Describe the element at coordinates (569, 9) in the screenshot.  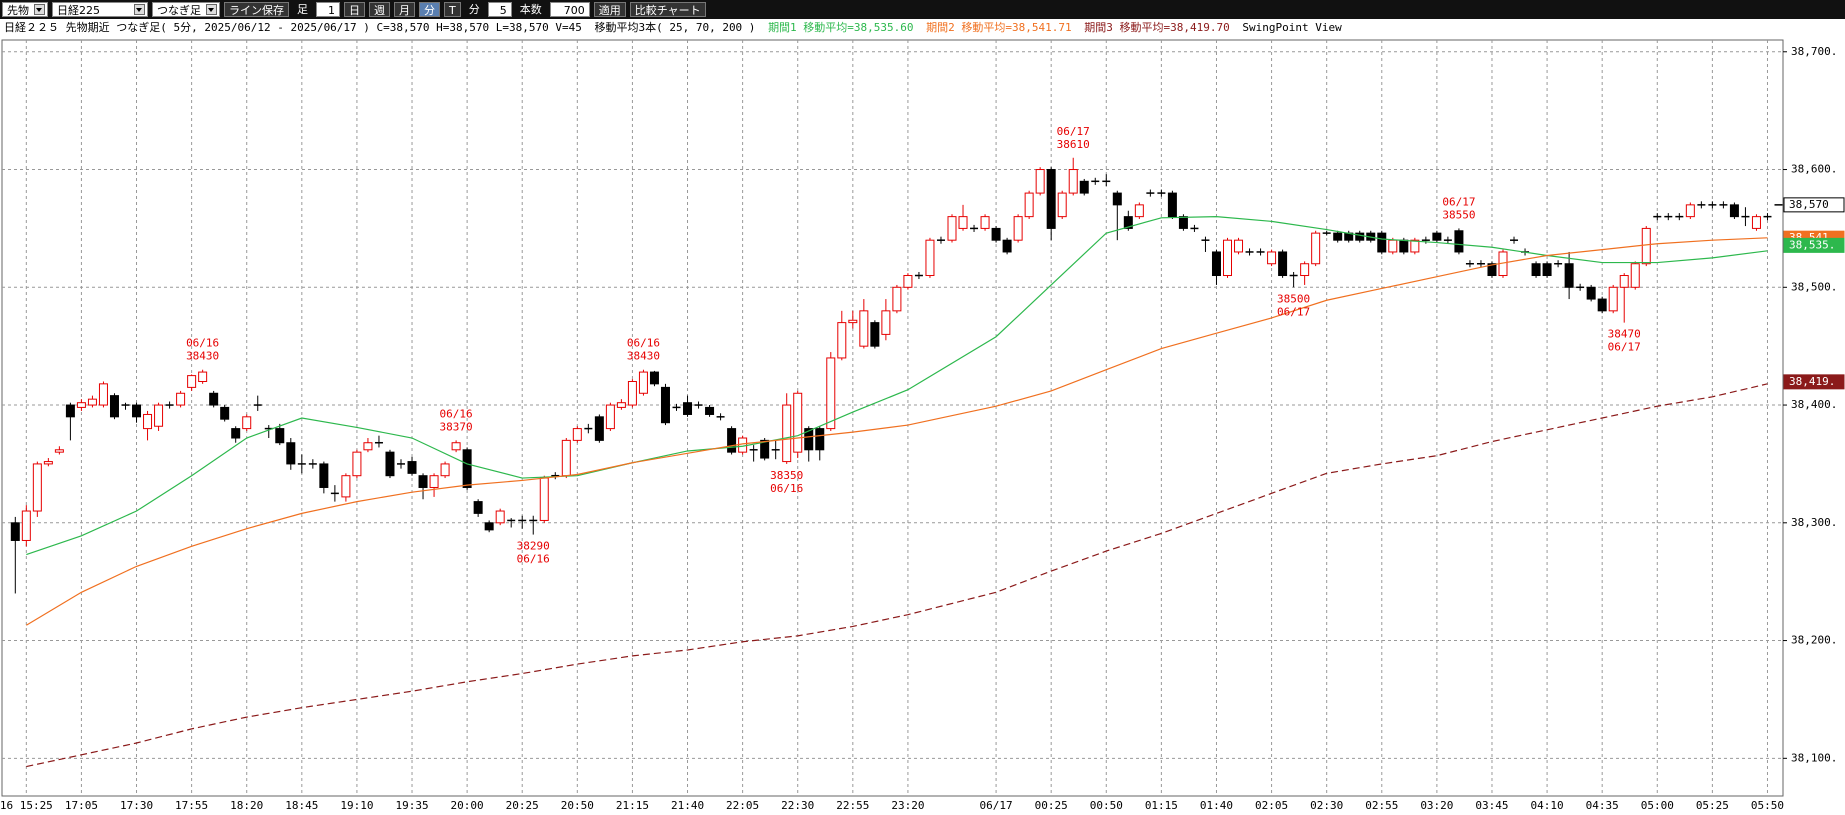
I see `input: 700` at that location.